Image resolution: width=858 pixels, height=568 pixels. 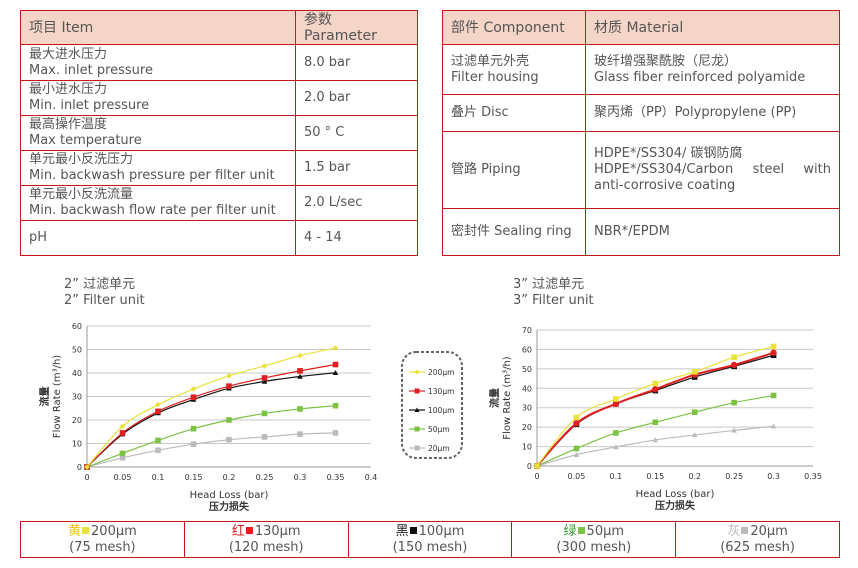 What do you see at coordinates (527, 330) in the screenshot?
I see `y-tick-label: 70` at bounding box center [527, 330].